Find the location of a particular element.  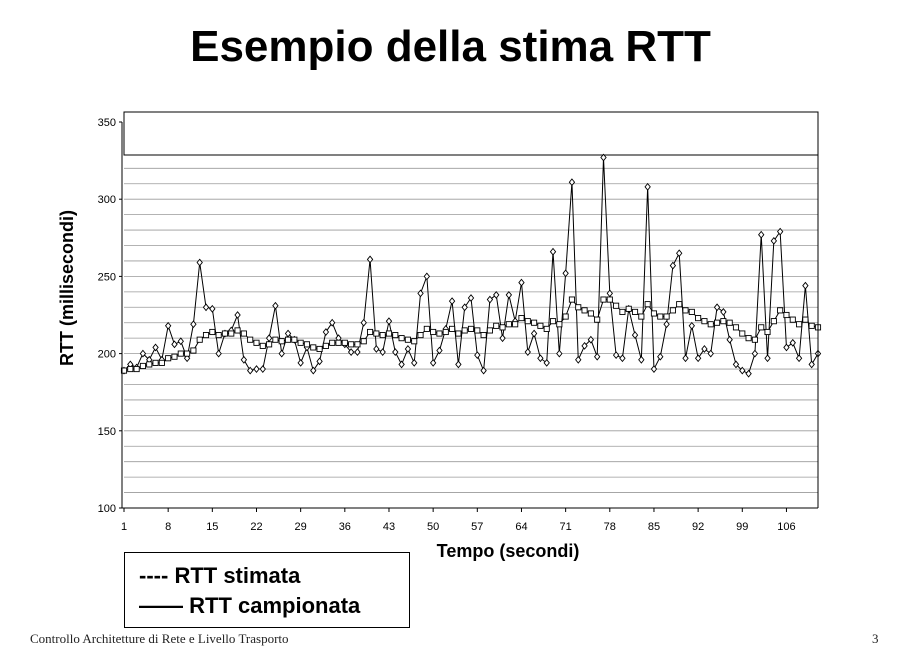

x-tick-label: 15 is located at coordinates (212, 527).